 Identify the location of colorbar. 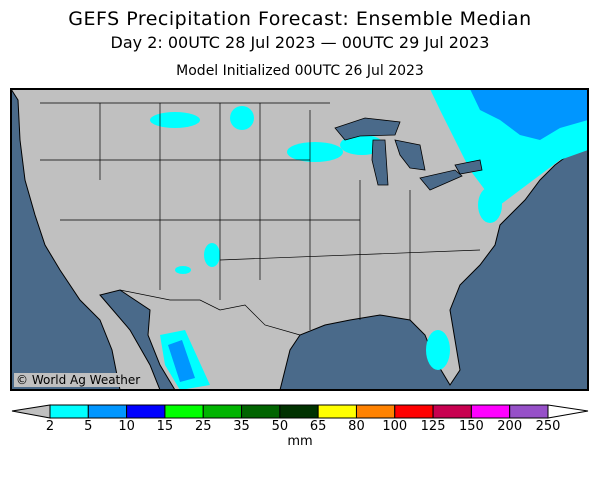
(300, 411).